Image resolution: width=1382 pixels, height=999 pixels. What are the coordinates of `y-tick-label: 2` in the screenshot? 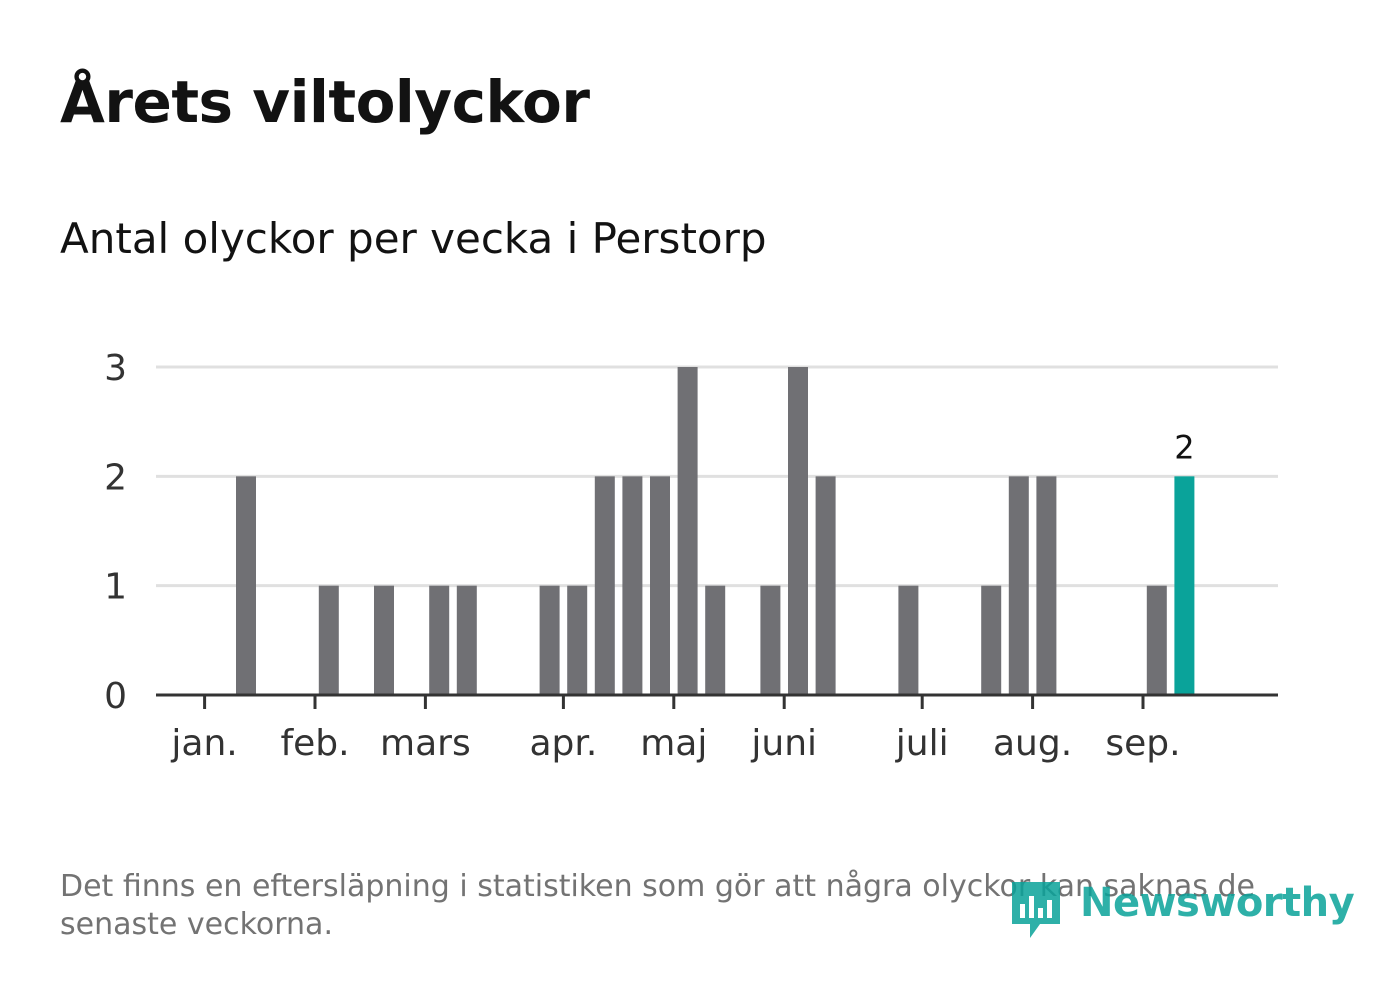 It's located at (115, 477).